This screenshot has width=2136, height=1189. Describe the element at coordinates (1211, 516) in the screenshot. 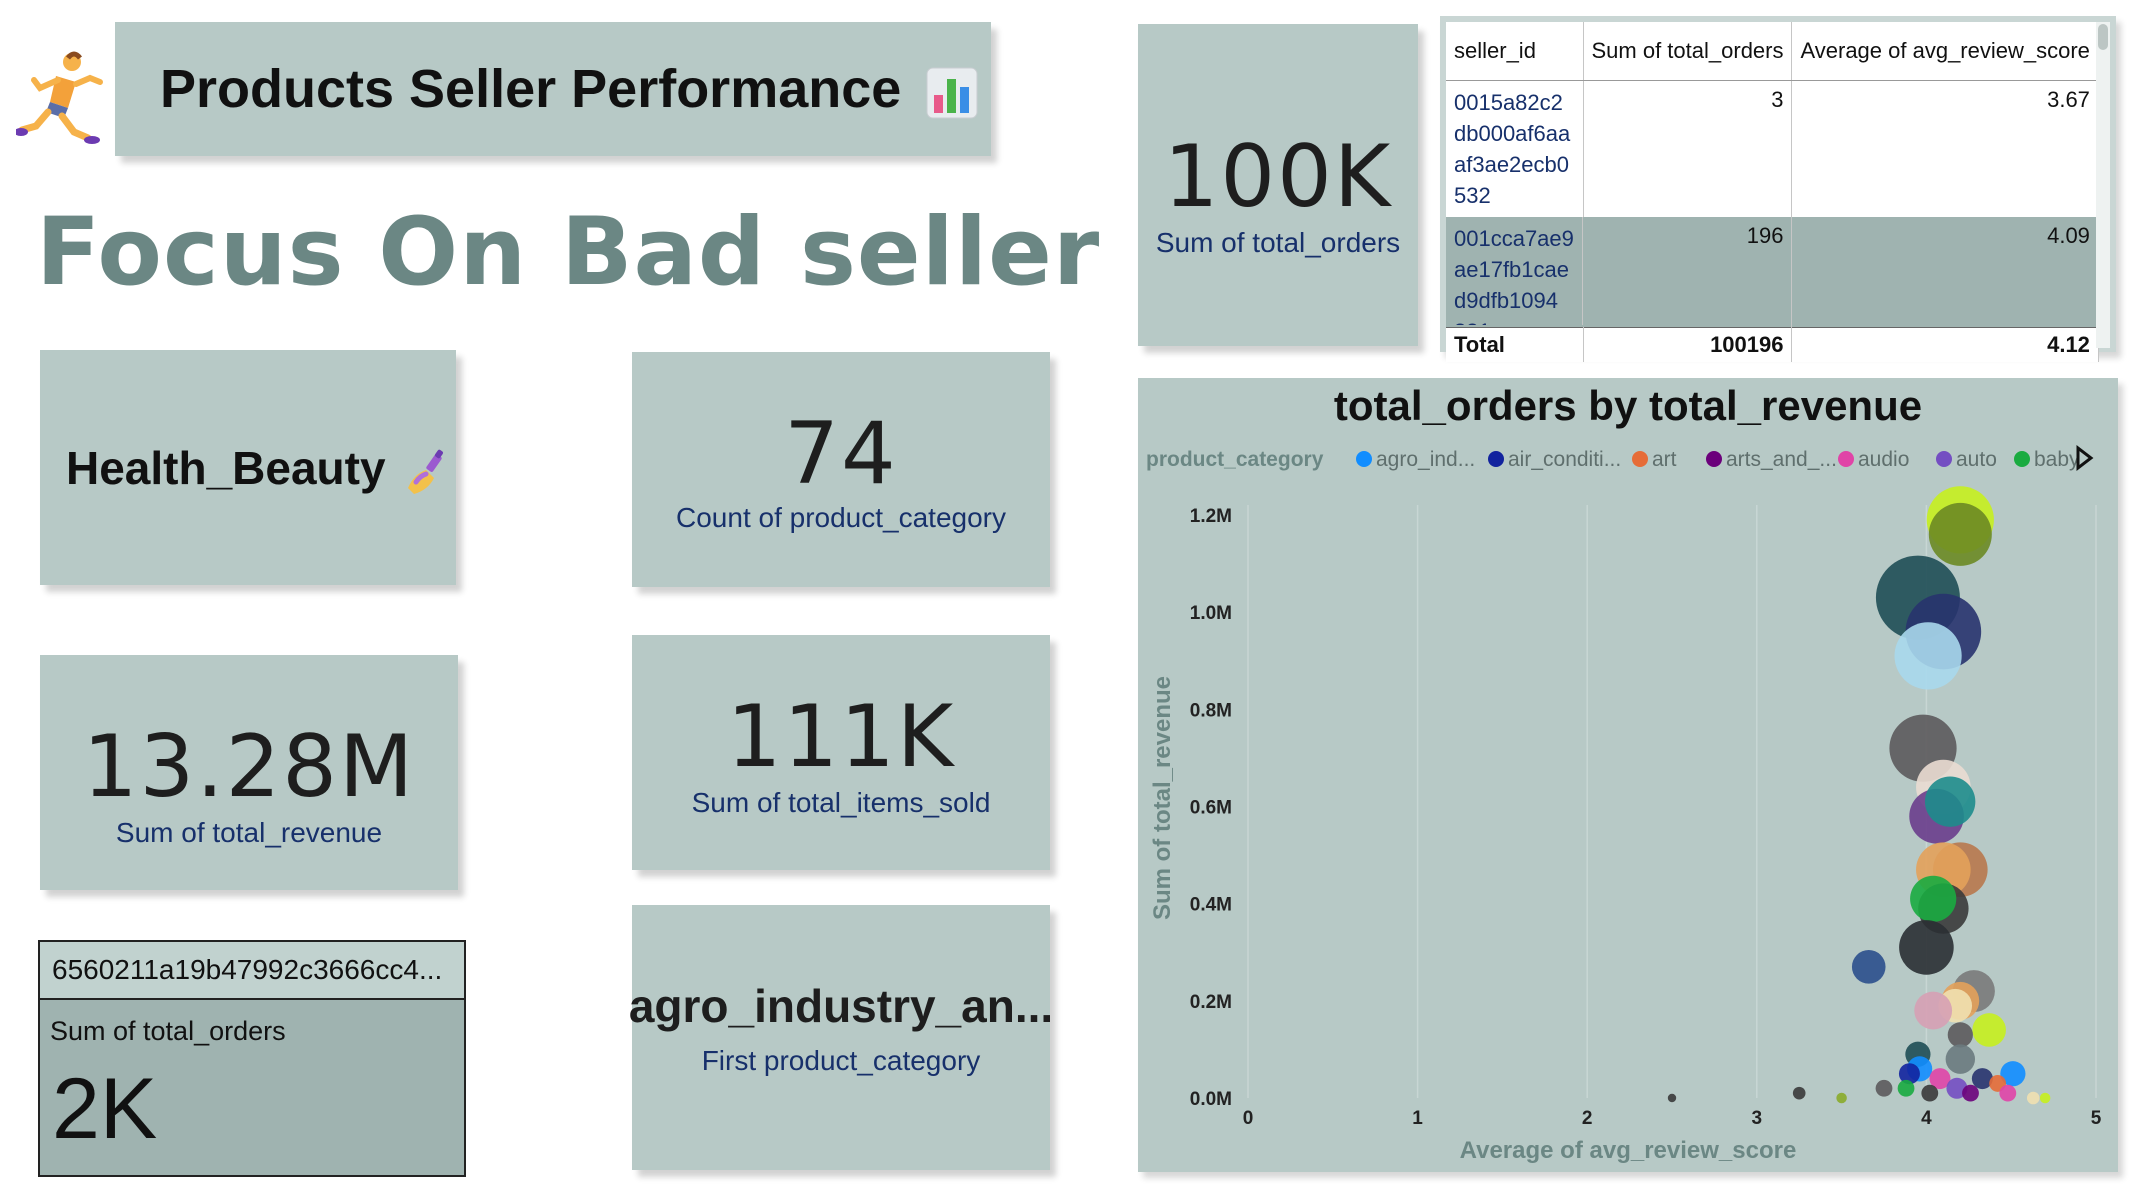

I see `y-tick-label: 1.2M` at that location.